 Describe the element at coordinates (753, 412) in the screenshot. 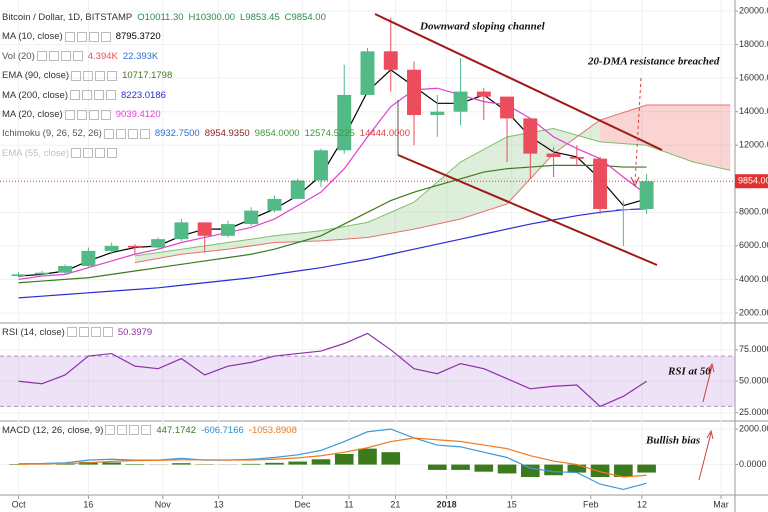

I see `y-tick-label: 25.0000` at that location.